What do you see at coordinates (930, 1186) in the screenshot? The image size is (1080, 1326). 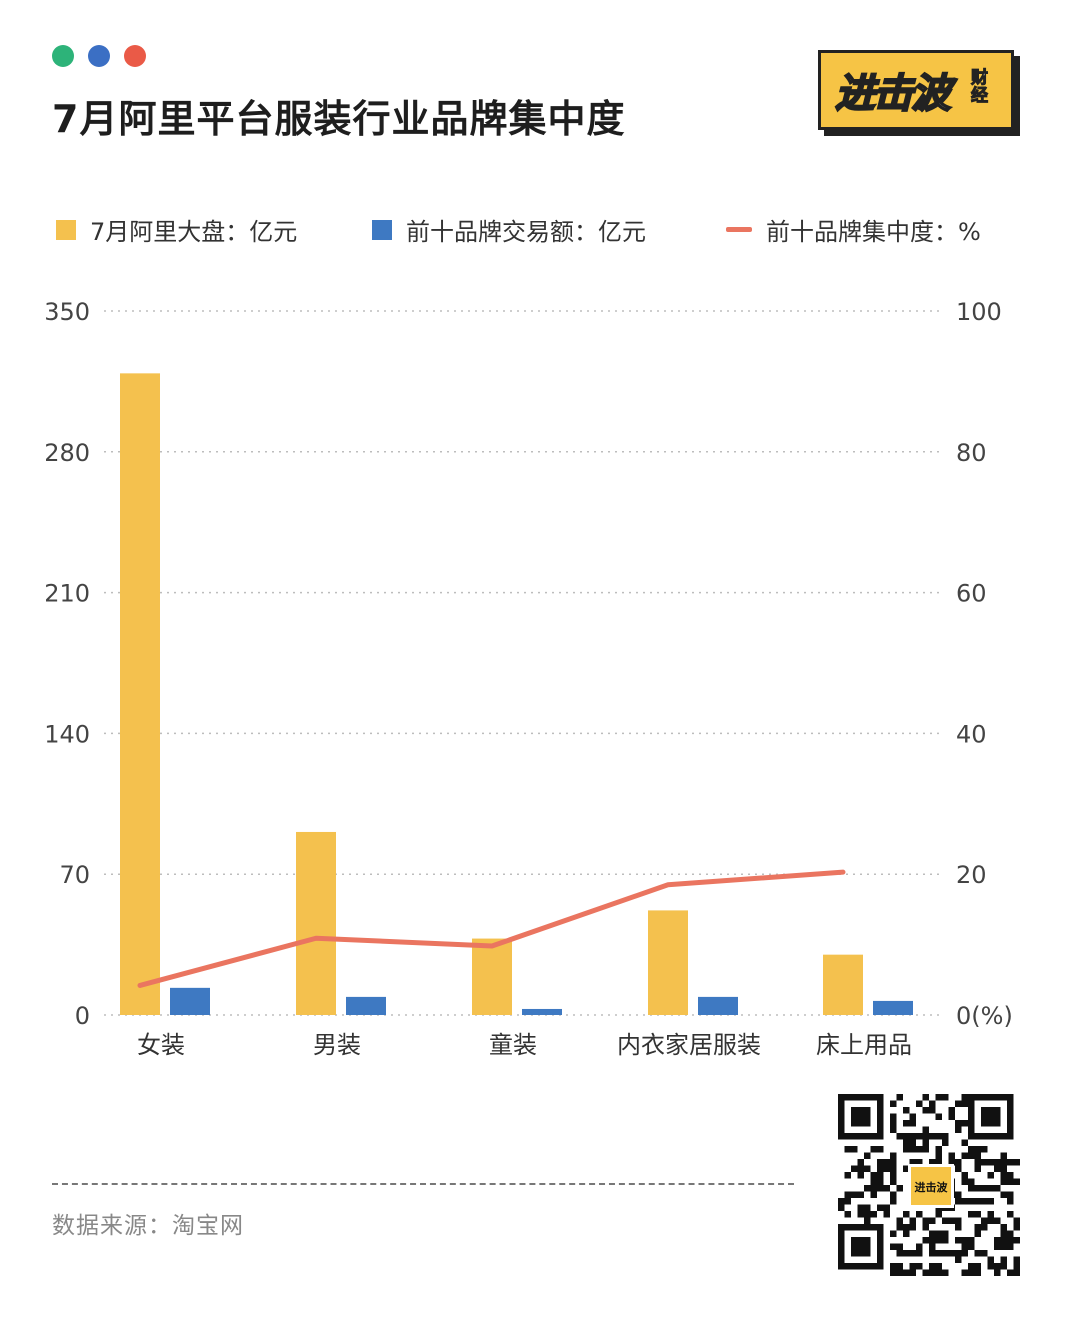 I see `qr-code-icon: 进击波` at bounding box center [930, 1186].